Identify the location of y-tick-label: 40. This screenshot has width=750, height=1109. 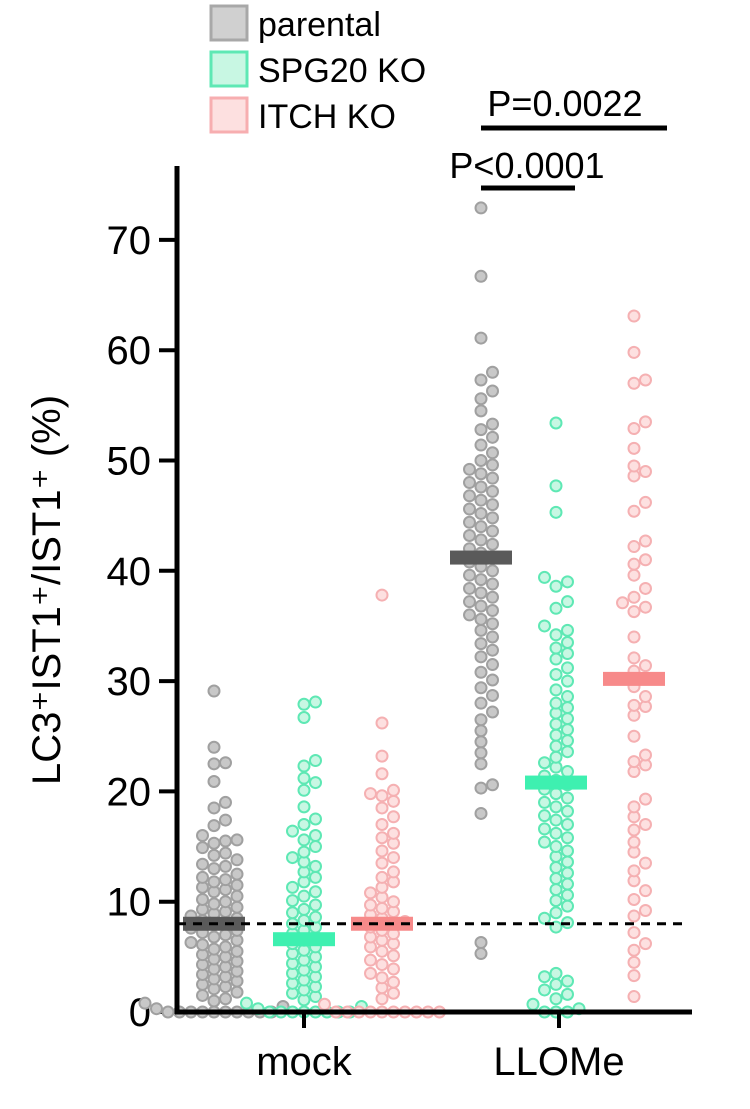
(129, 572).